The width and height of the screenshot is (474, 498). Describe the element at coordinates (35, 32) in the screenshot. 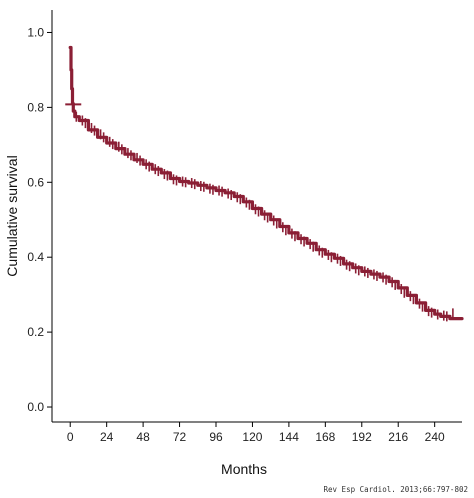

I see `y-tick-label: 1.0` at that location.